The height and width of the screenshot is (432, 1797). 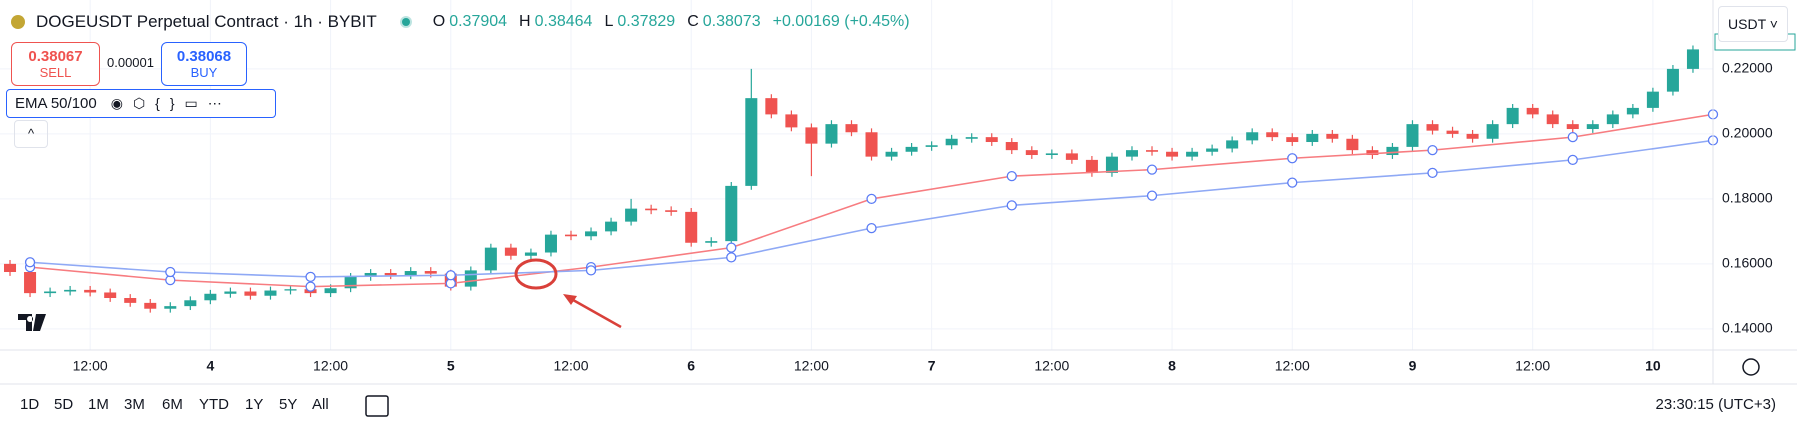 What do you see at coordinates (30, 404) in the screenshot?
I see `range-button: 1D` at bounding box center [30, 404].